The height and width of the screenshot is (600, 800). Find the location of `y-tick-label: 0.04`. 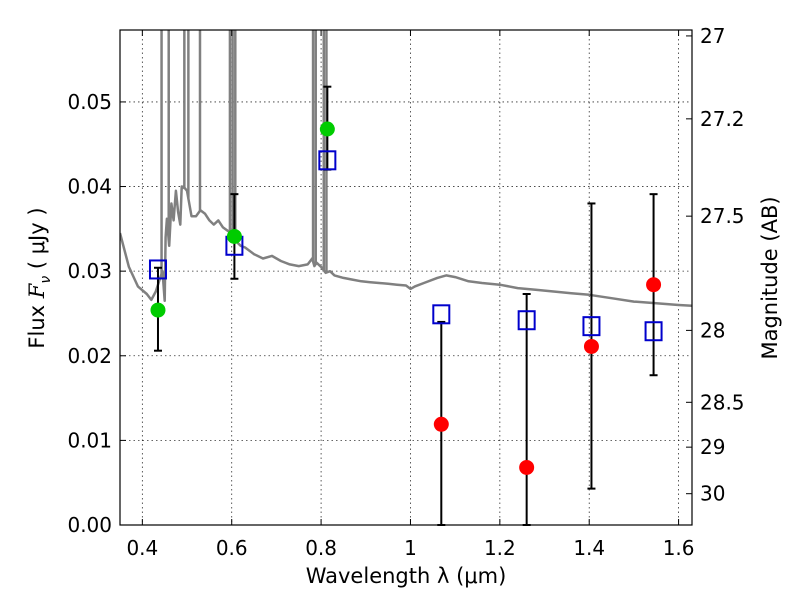

y-tick-label: 0.04 is located at coordinates (89, 187).